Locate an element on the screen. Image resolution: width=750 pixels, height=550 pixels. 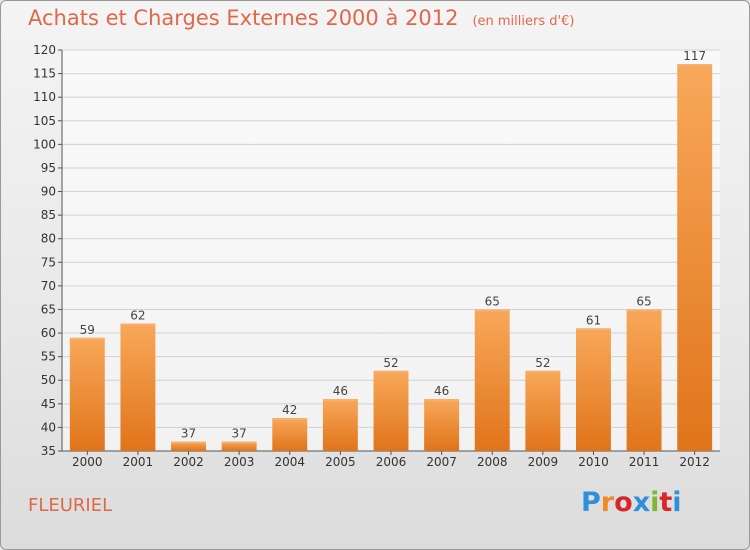
data-label: 59 is located at coordinates (87, 330).